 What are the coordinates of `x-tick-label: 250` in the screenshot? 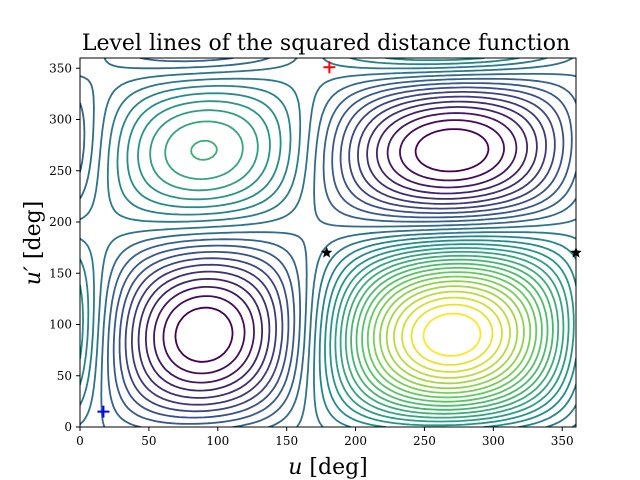 It's located at (424, 441).